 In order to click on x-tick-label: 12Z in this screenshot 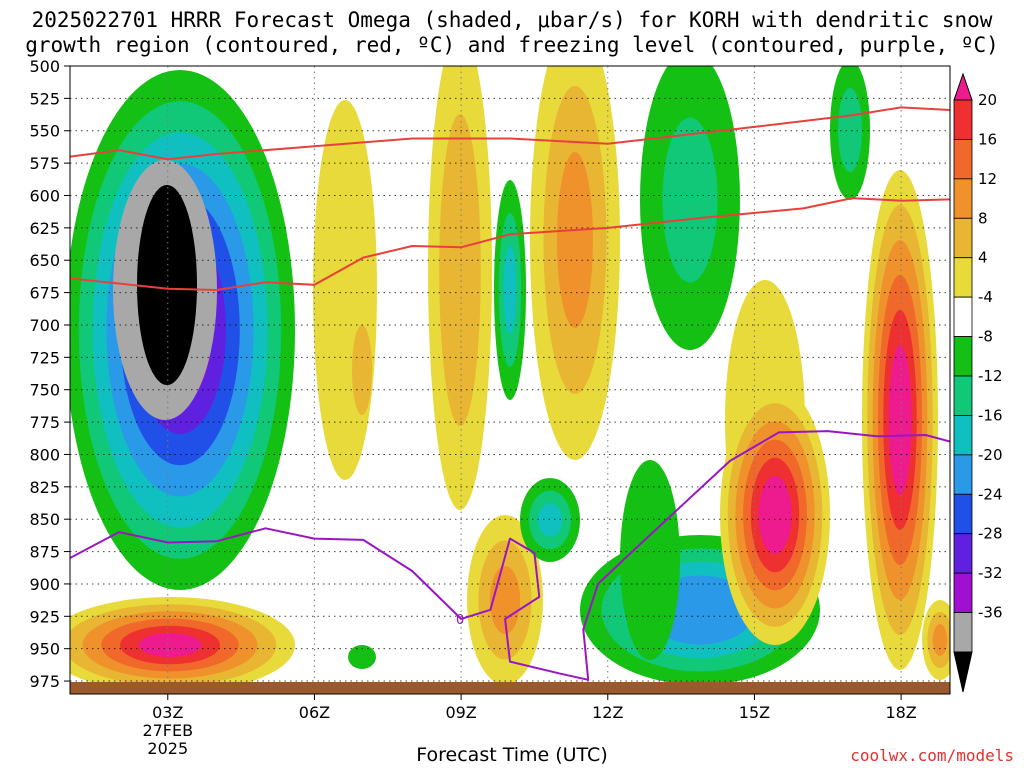, I will do `click(607, 712)`.